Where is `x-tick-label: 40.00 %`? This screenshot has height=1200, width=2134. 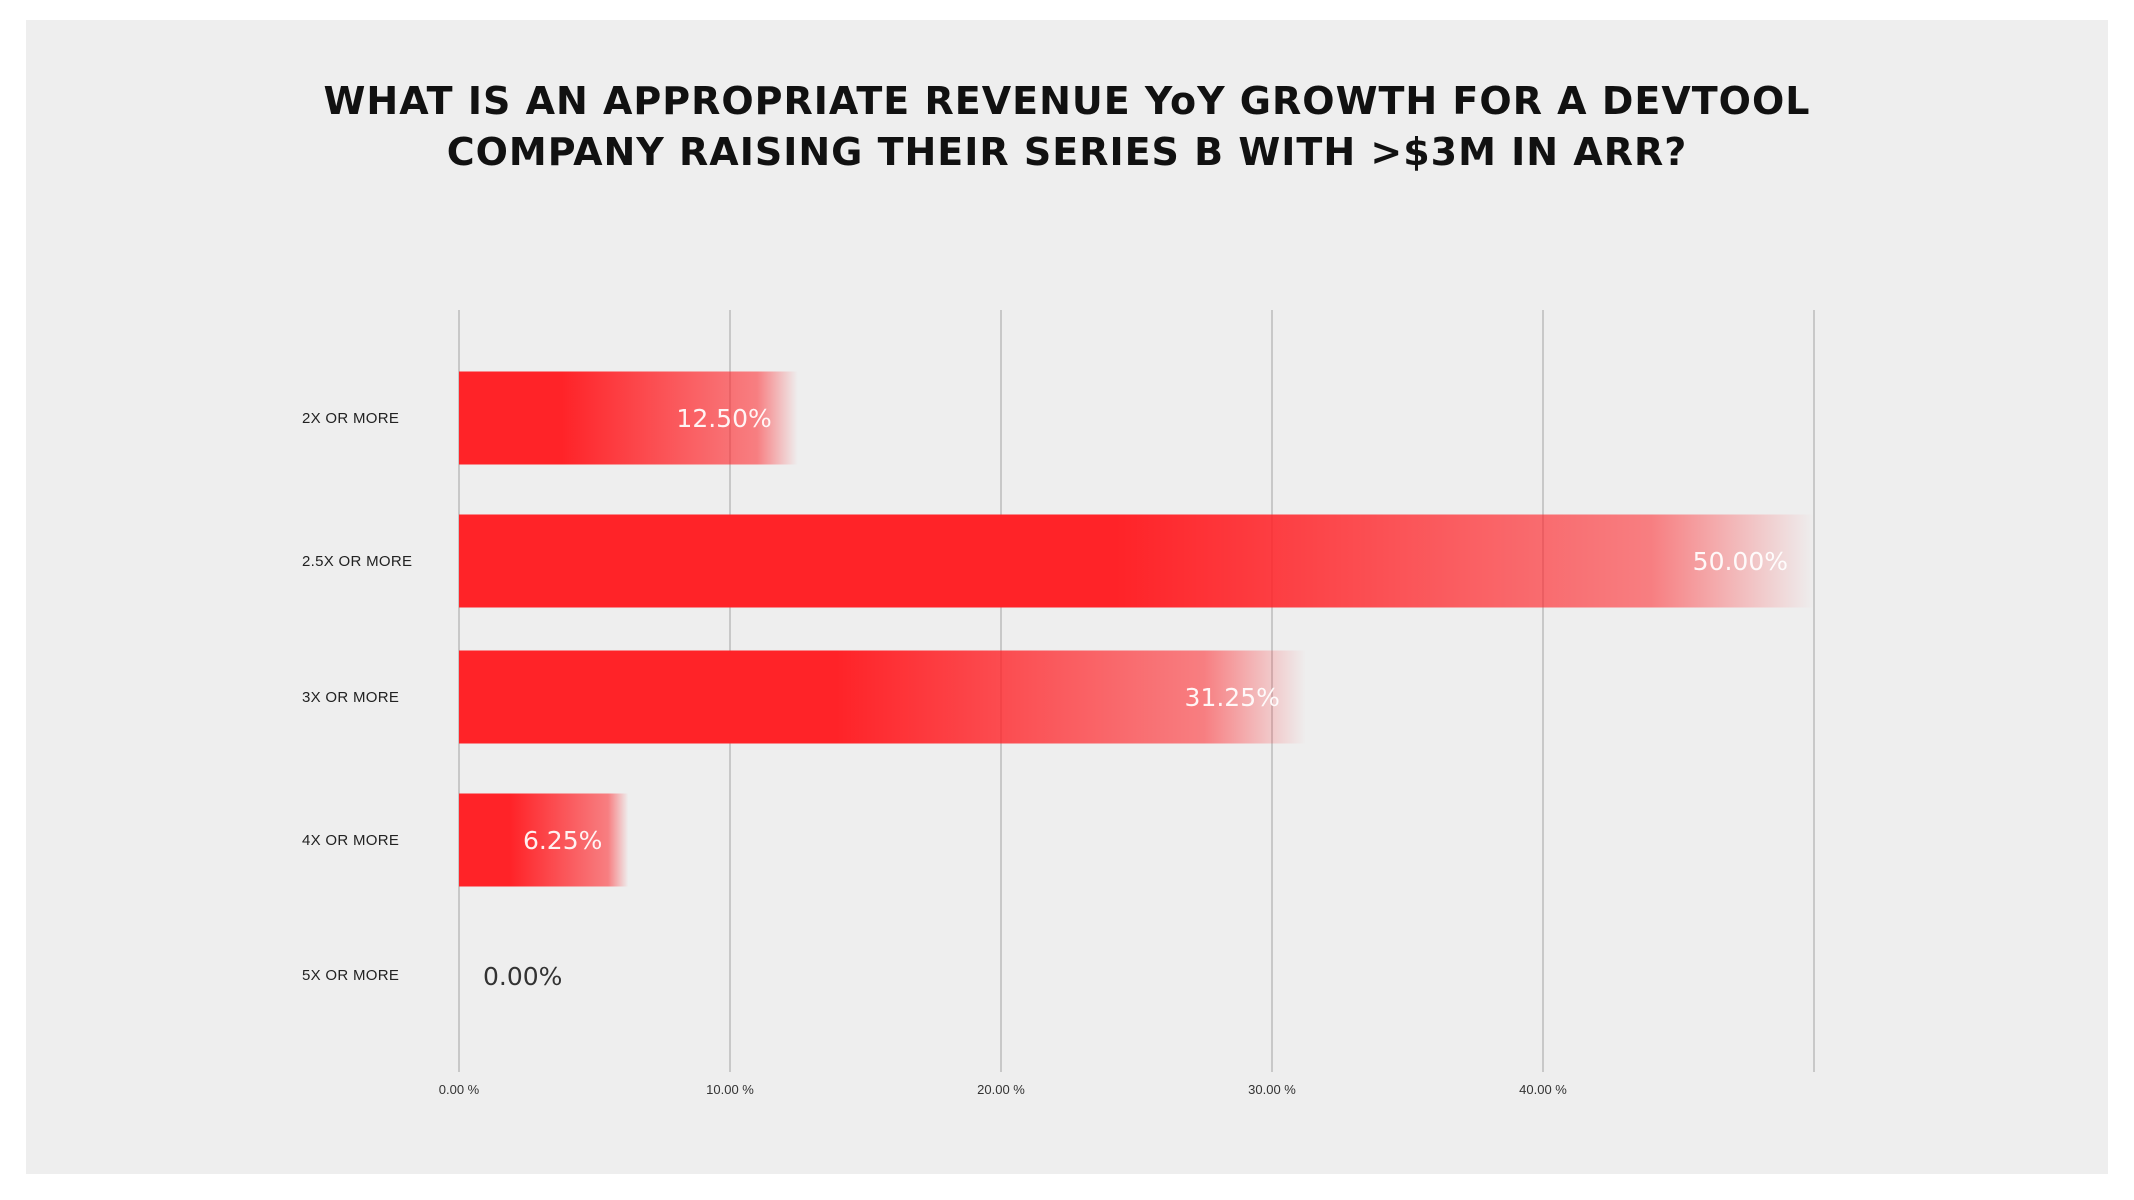
x-tick-label: 40.00 % is located at coordinates (1543, 1089).